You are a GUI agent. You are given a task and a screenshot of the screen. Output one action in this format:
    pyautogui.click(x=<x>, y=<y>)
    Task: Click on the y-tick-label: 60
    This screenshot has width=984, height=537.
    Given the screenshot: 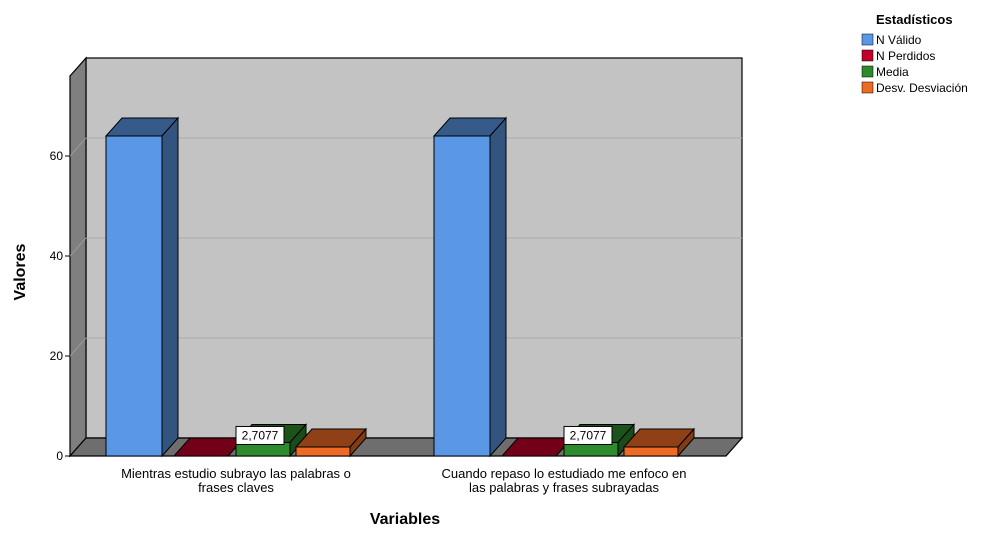 What is the action you would take?
    pyautogui.click(x=57, y=156)
    